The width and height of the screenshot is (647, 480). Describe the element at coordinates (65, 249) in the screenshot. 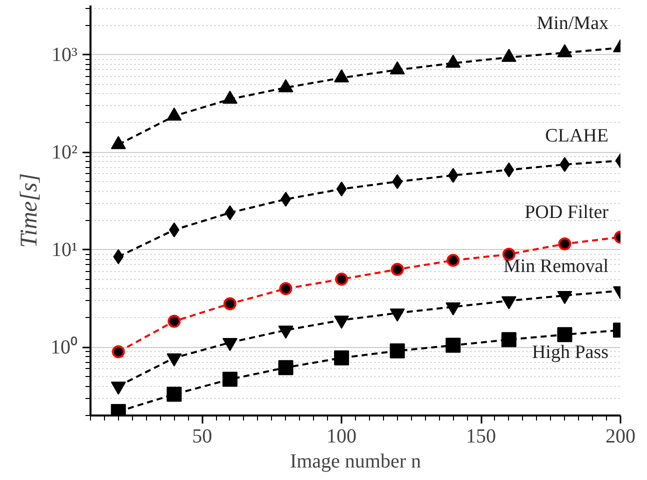

I see `y-tick-label: 10¹` at that location.